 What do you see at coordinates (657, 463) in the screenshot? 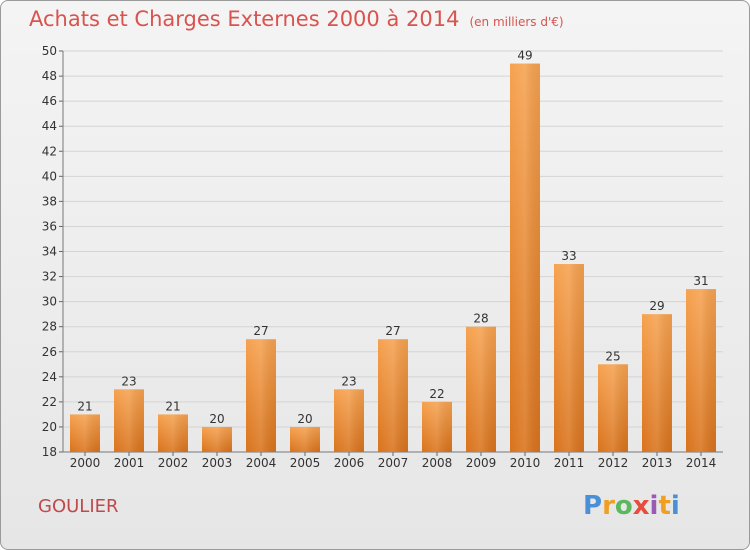
I see `x-tick-label: 2013` at bounding box center [657, 463].